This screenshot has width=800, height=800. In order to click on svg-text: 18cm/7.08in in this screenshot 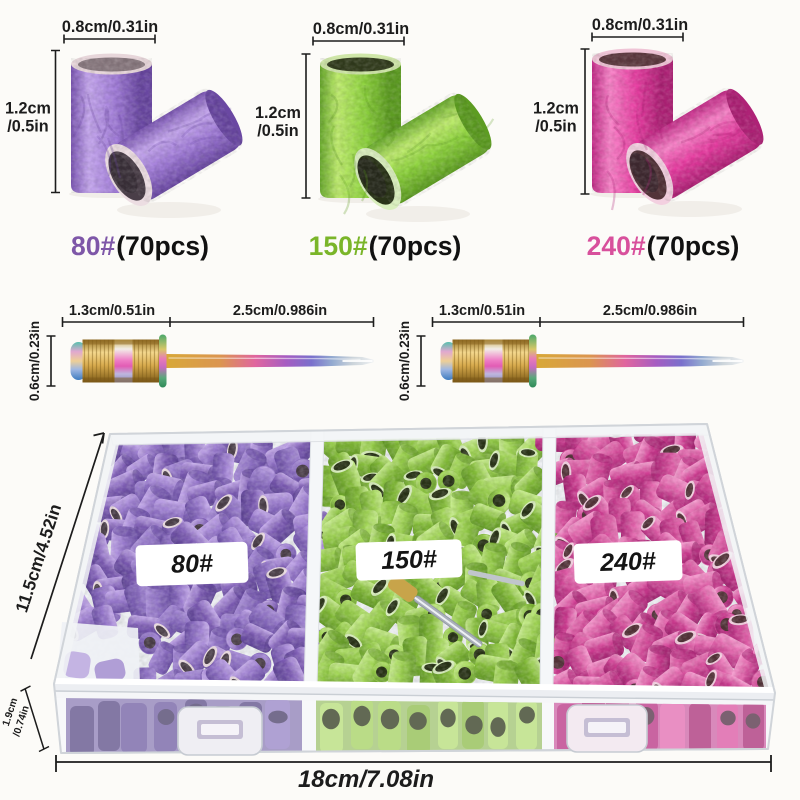, I will do `click(366, 779)`.